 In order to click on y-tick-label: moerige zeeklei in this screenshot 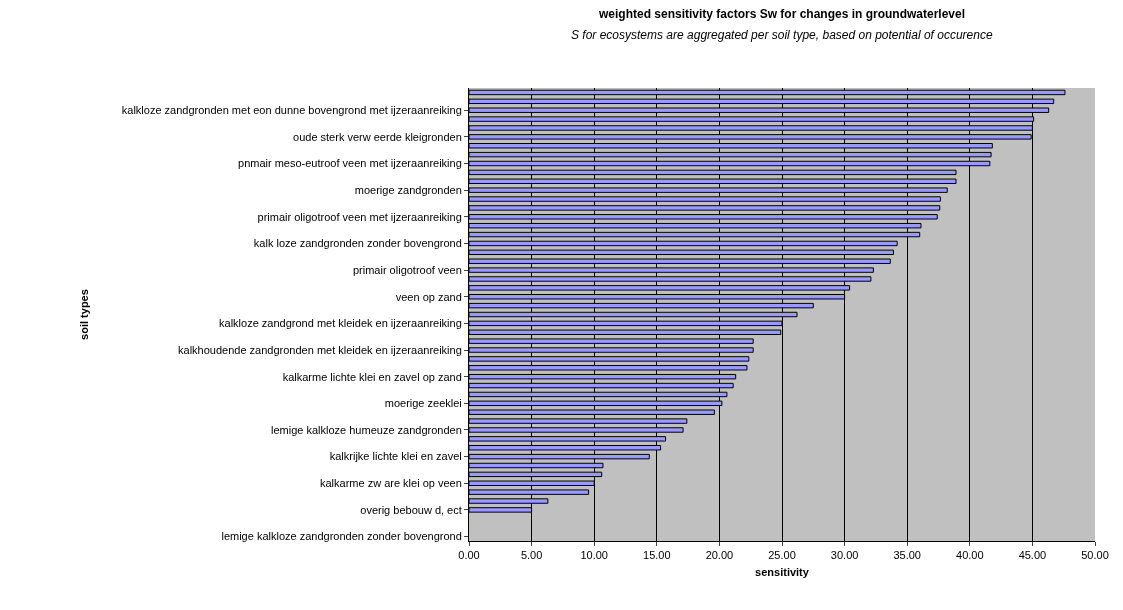, I will do `click(423, 403)`.